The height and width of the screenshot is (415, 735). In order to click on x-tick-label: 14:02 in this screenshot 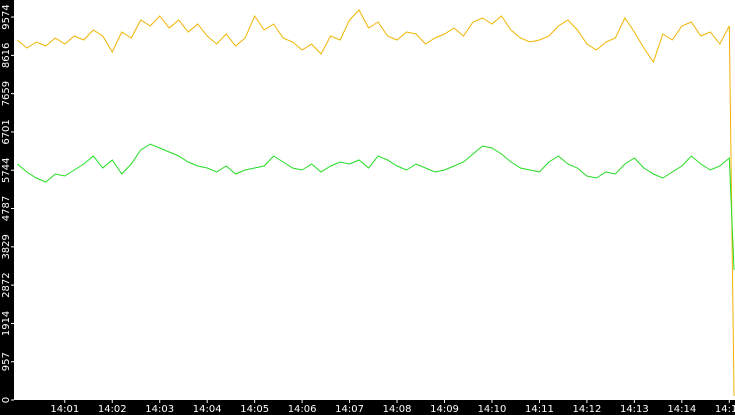, I will do `click(112, 409)`.